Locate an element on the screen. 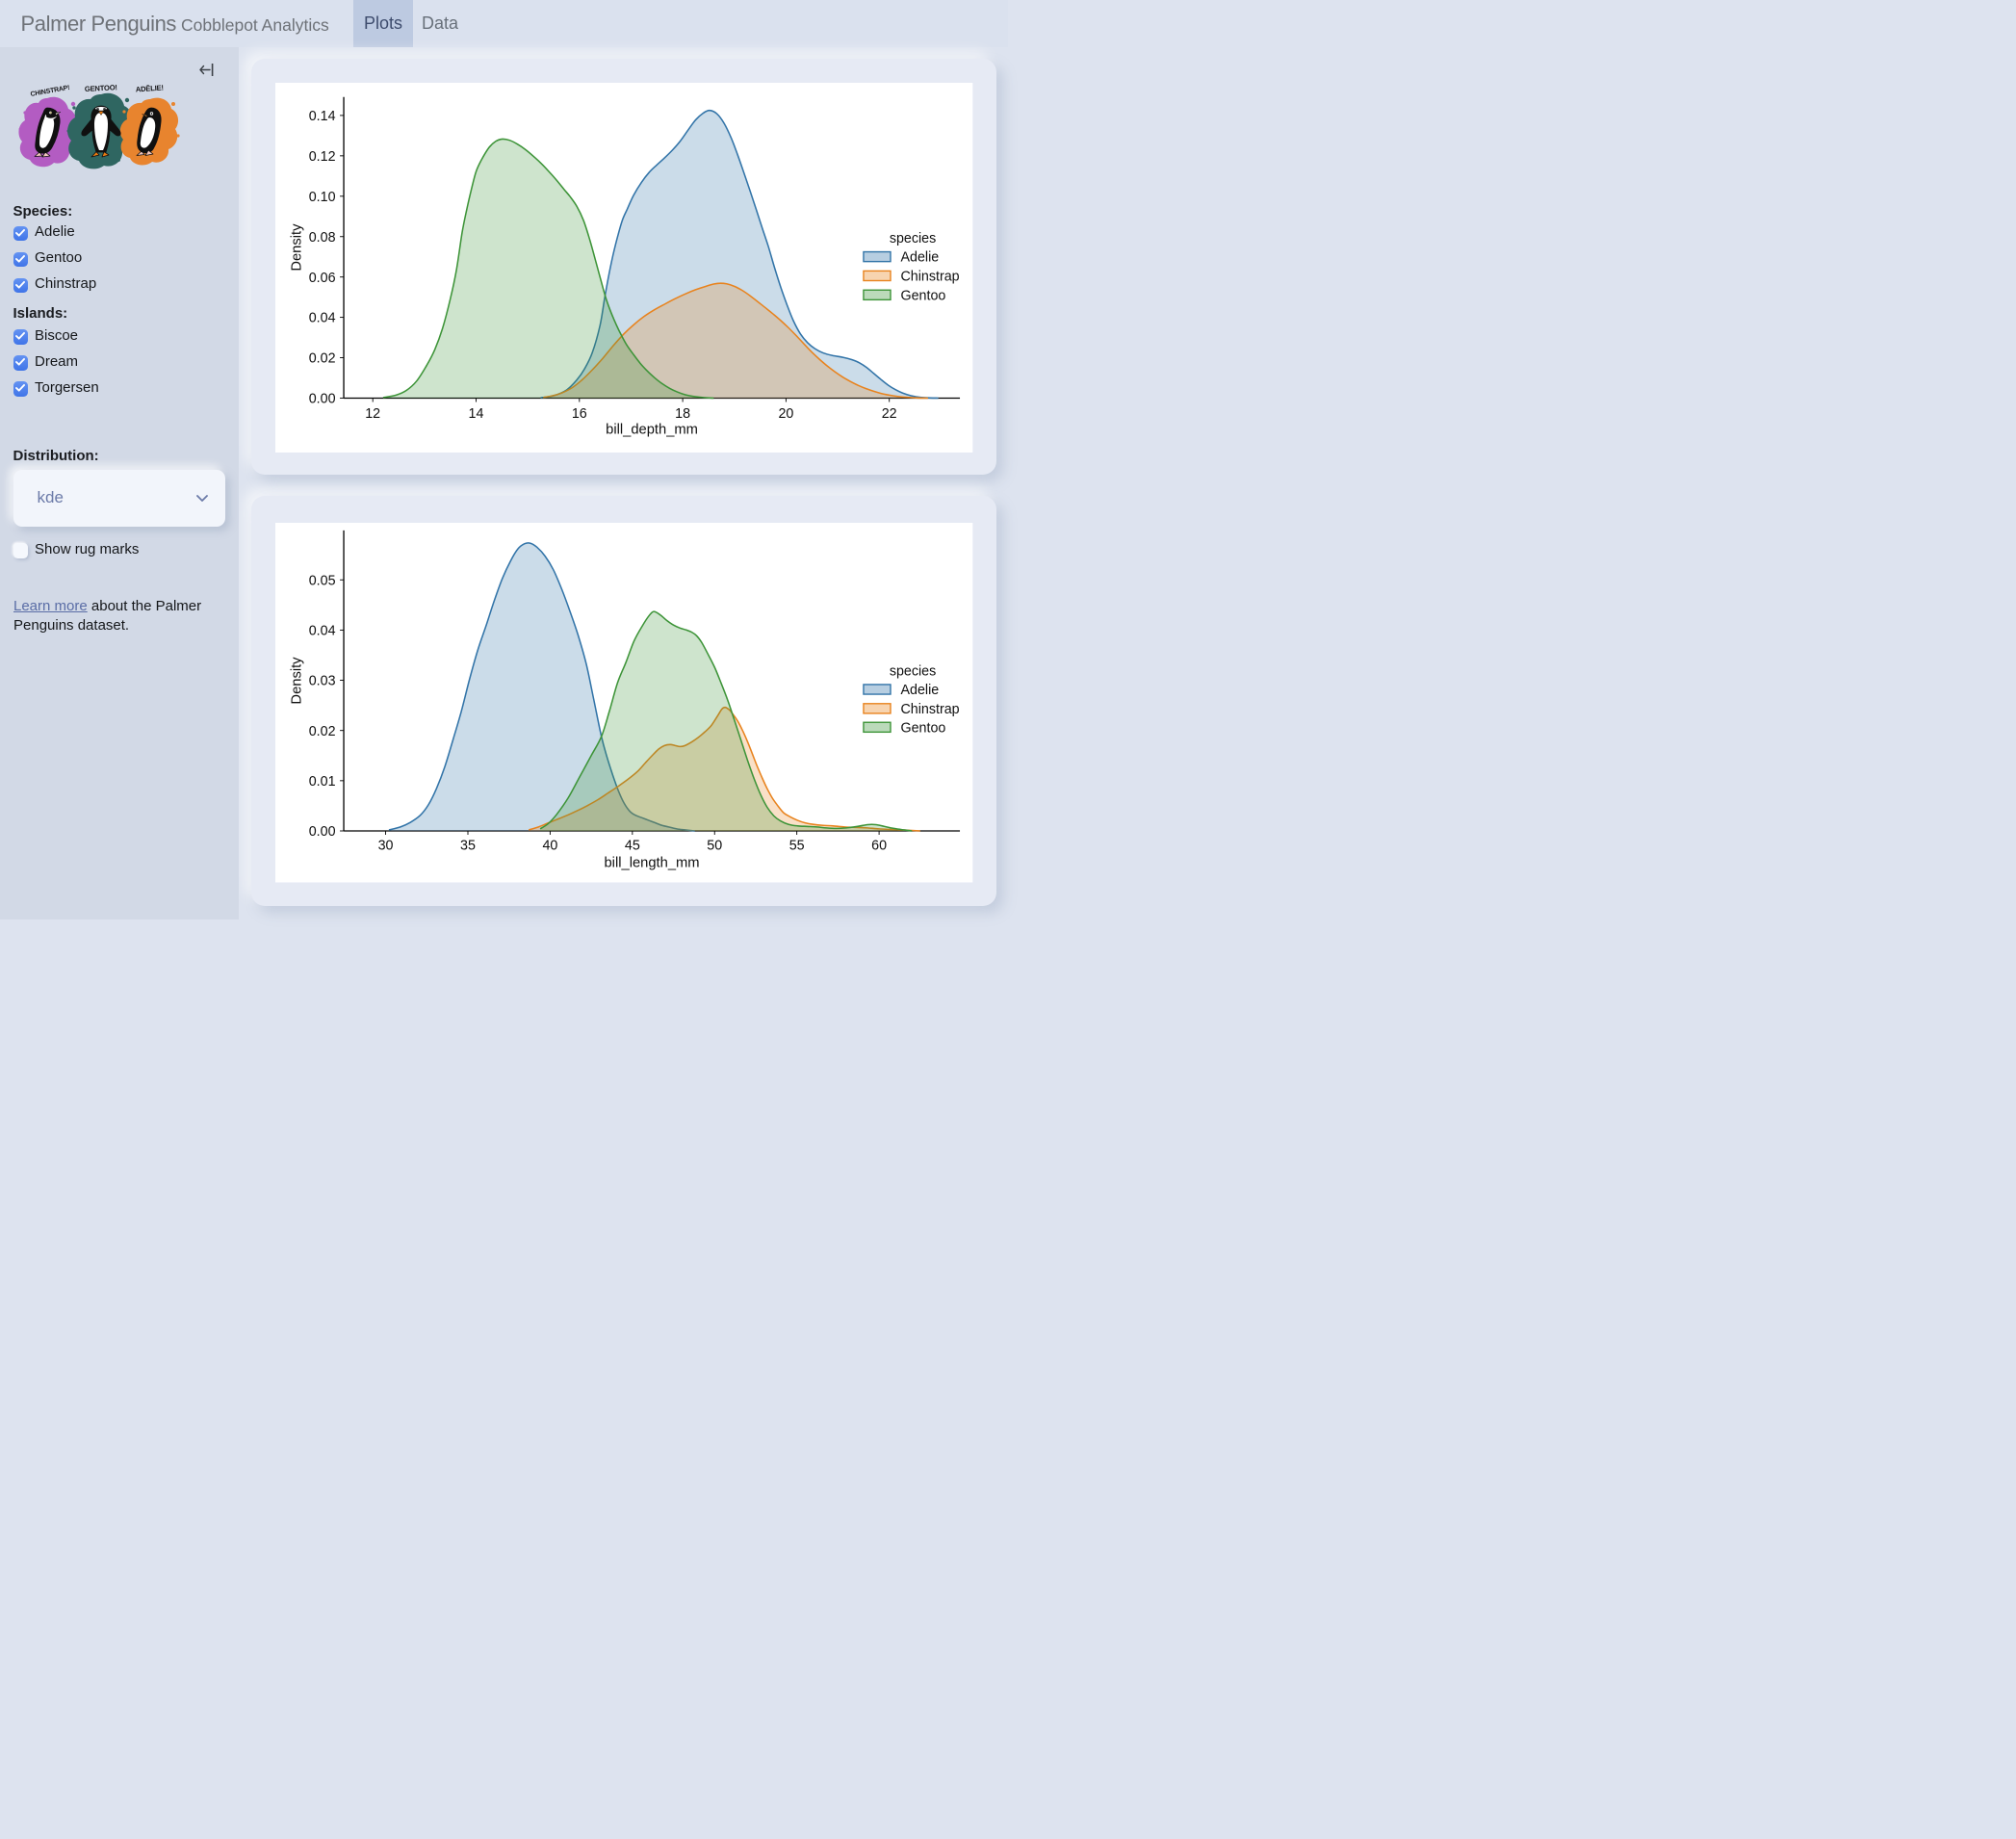 The width and height of the screenshot is (2016, 1839). svg-text: 16 is located at coordinates (579, 414).